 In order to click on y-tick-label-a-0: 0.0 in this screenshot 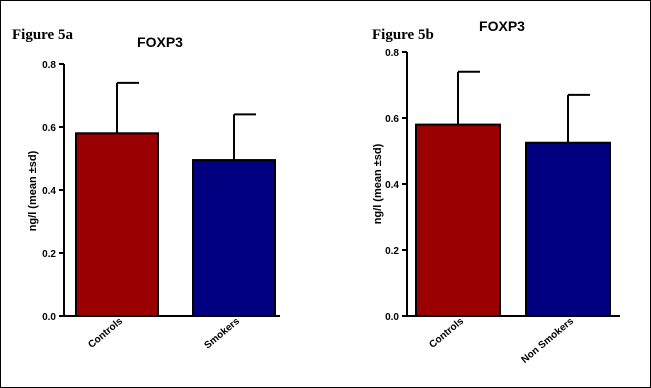, I will do `click(49, 317)`.